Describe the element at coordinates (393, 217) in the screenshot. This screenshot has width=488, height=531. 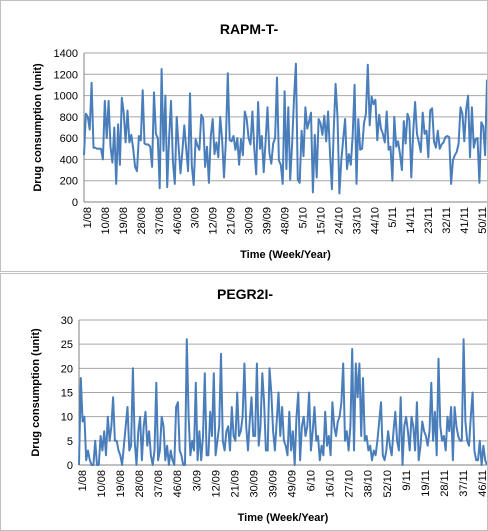
I see `x-tick-label: 5/11` at that location.